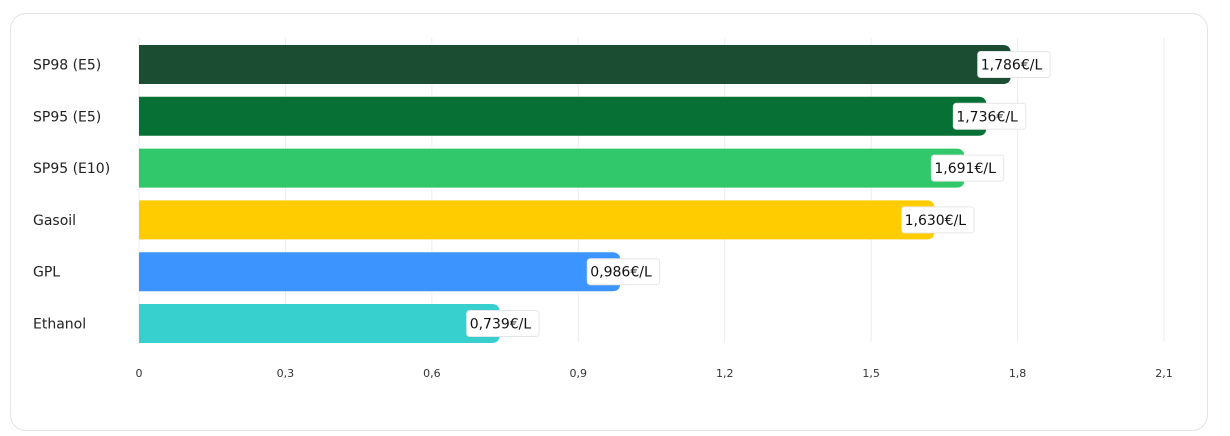 The image size is (1230, 436). Describe the element at coordinates (59, 325) in the screenshot. I see `category-label: Ethanol` at that location.